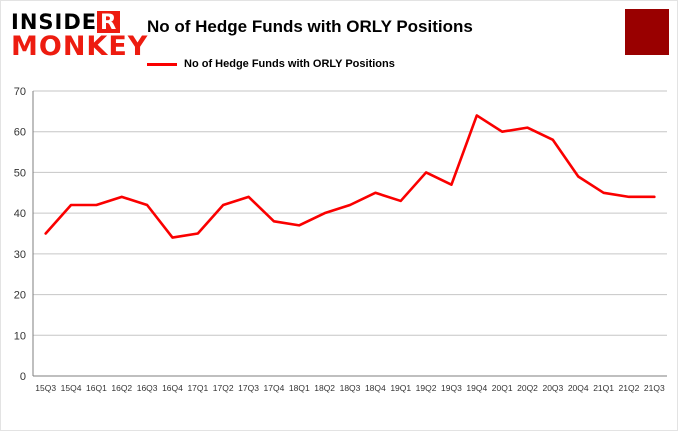  What do you see at coordinates (629, 388) in the screenshot?
I see `x-tick-label: 21Q2` at bounding box center [629, 388].